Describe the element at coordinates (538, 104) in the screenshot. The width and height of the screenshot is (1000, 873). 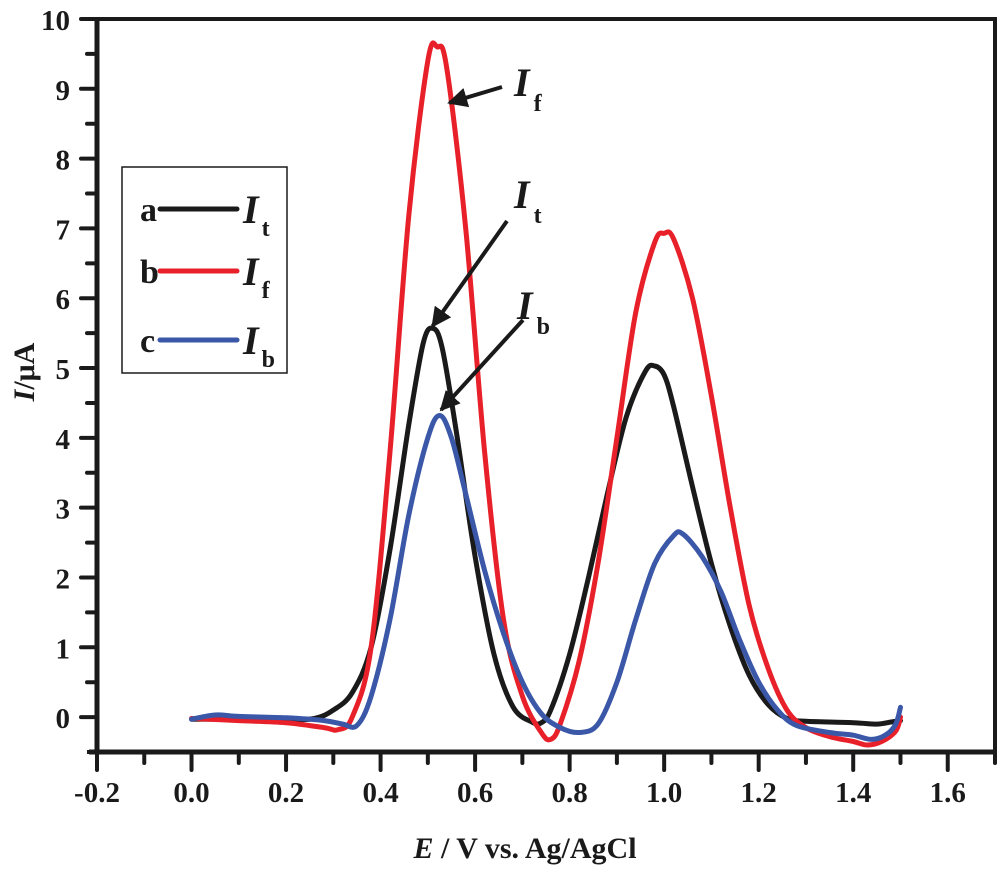
I see `annotation-subscript: f` at that location.